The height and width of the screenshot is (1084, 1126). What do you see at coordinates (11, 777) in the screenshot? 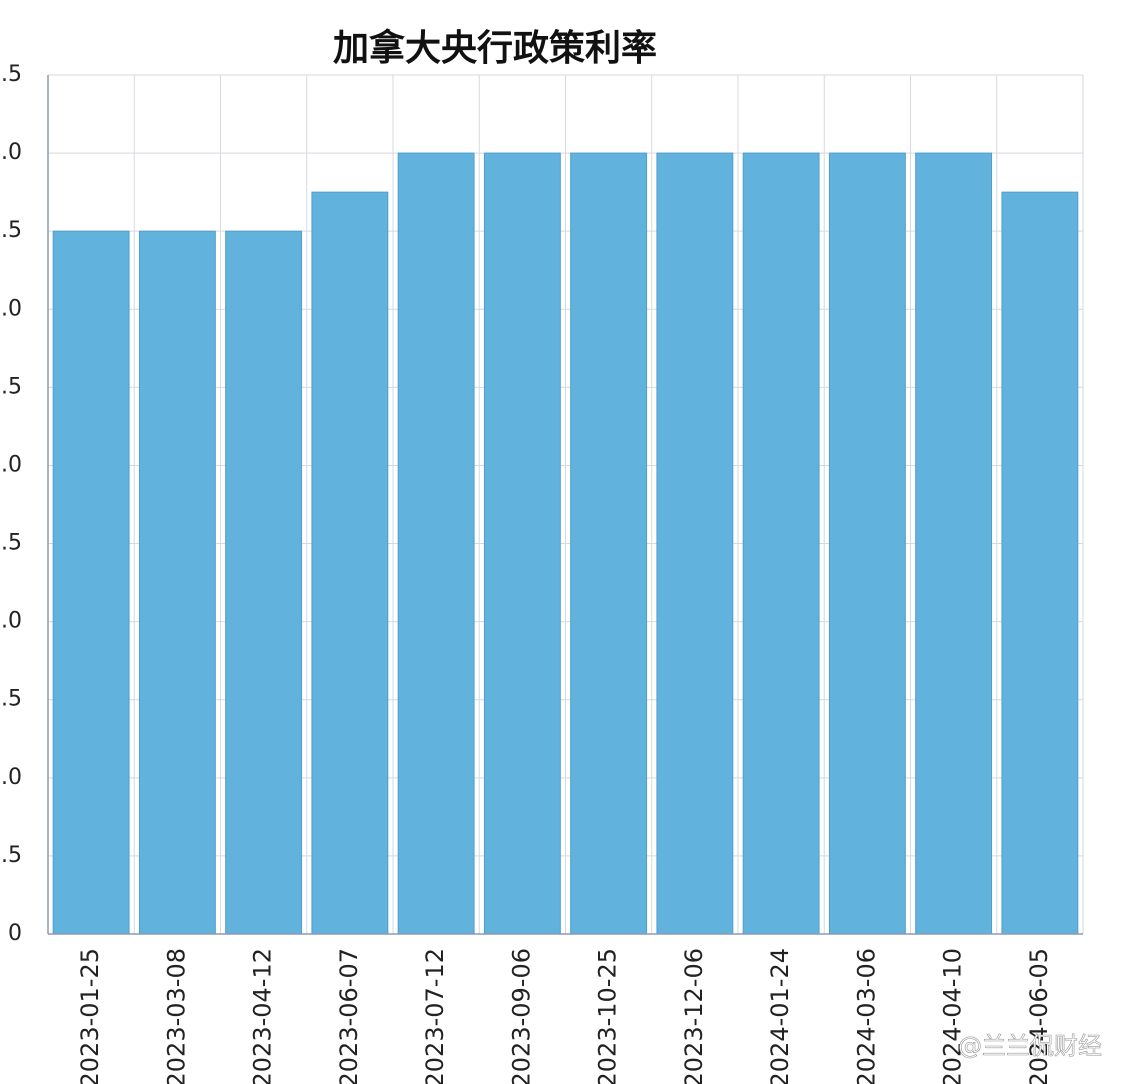
I see `y-tick-label: 1.0` at bounding box center [11, 777].